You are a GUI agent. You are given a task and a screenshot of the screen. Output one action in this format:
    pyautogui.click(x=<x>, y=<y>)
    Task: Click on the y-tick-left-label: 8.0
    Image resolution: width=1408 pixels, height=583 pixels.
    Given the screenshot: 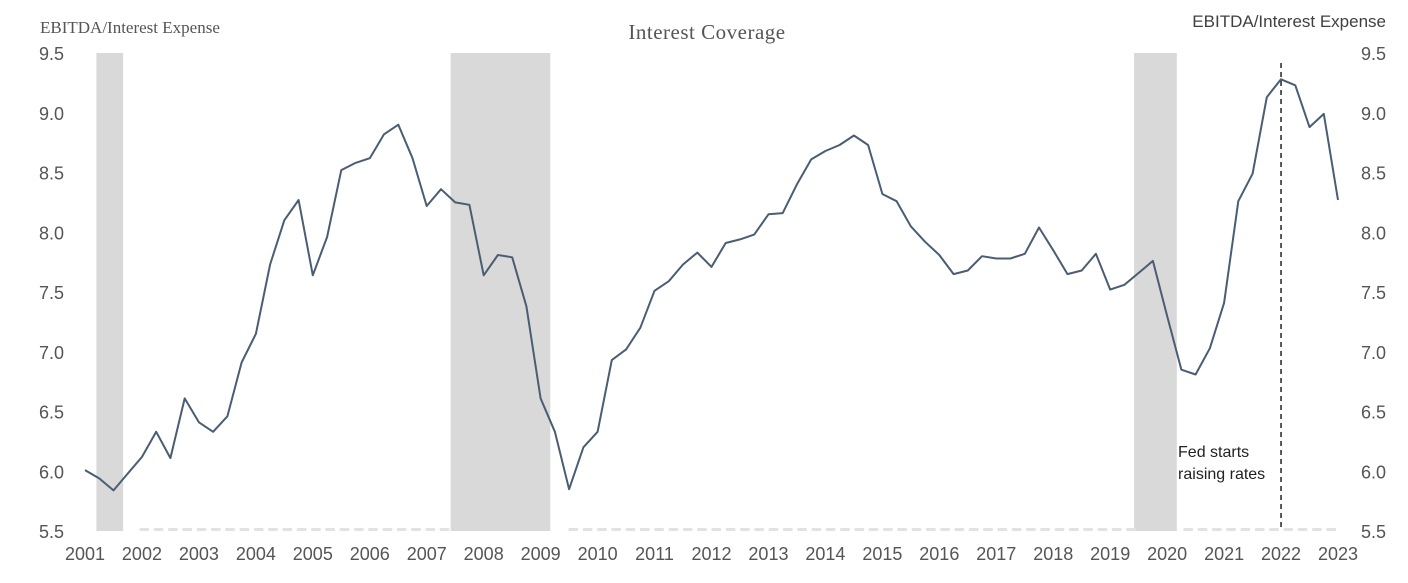 What is the action you would take?
    pyautogui.click(x=51, y=233)
    